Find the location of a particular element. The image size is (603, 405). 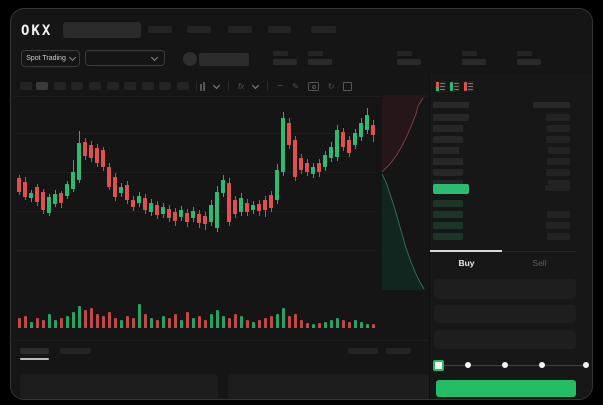

book-asks-icon is located at coordinates (468, 86).